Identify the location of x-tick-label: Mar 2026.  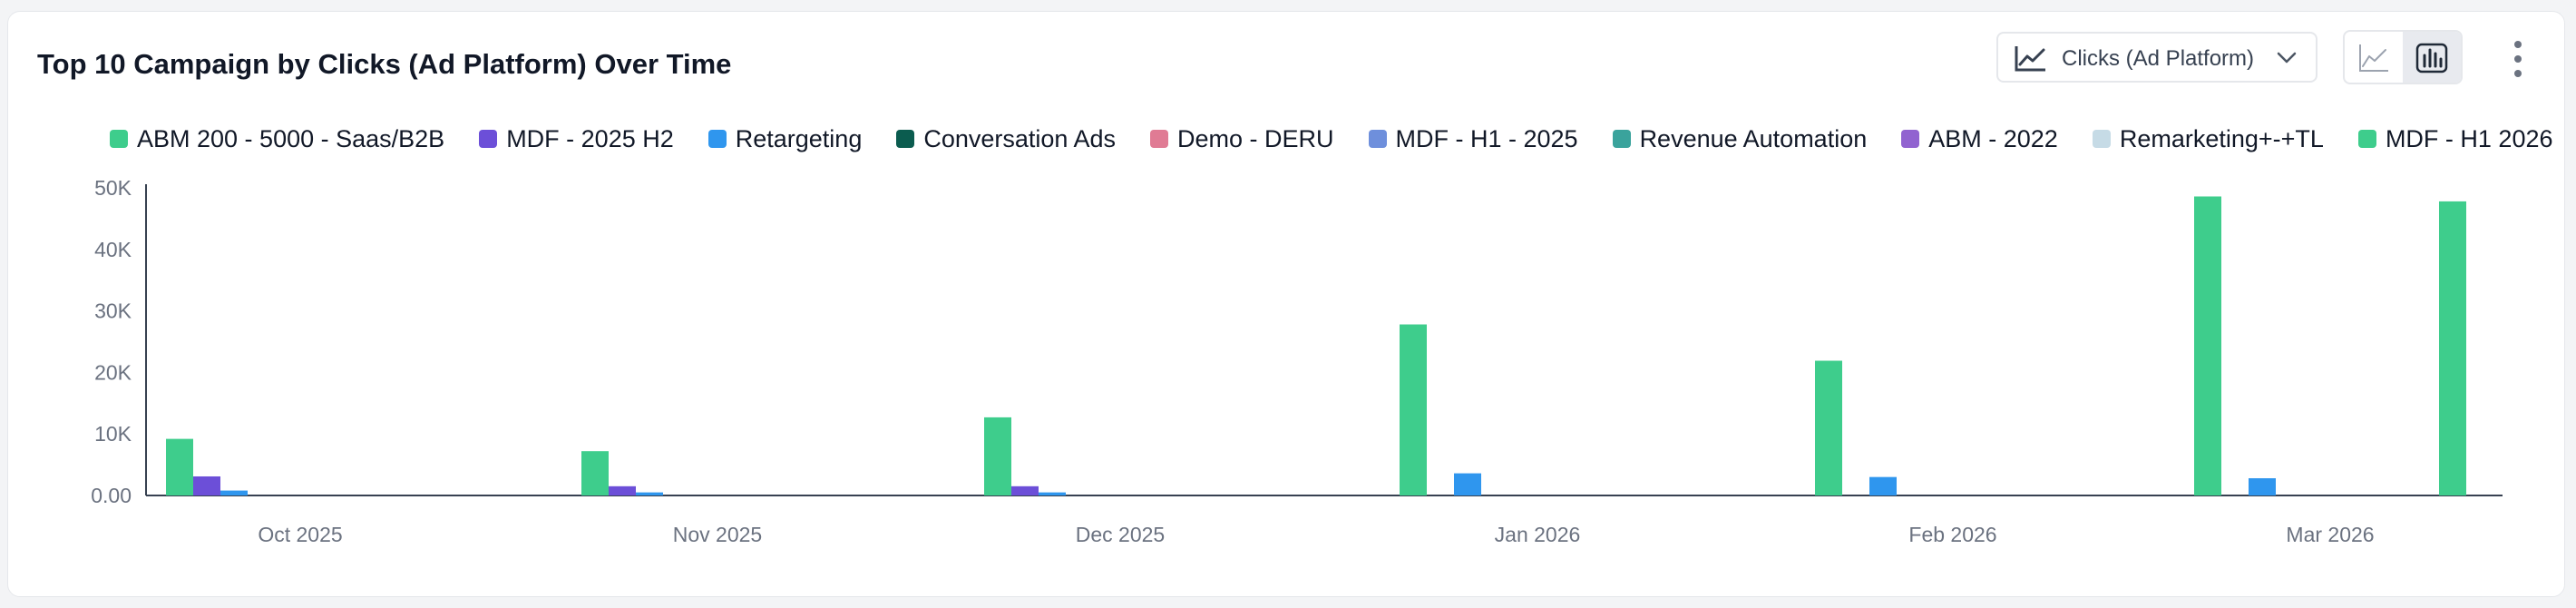
(2330, 535).